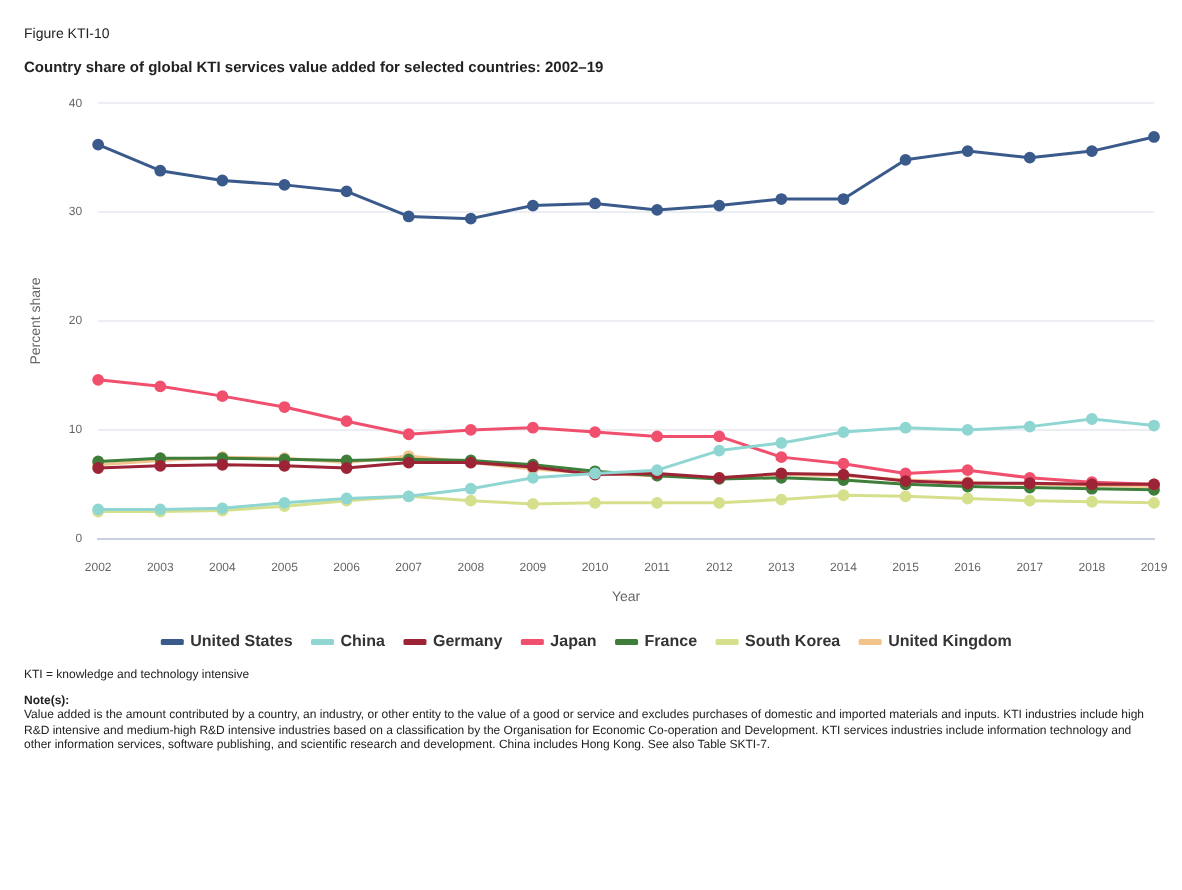 The width and height of the screenshot is (1182, 890). Describe the element at coordinates (363, 641) in the screenshot. I see `legend-label: China` at that location.